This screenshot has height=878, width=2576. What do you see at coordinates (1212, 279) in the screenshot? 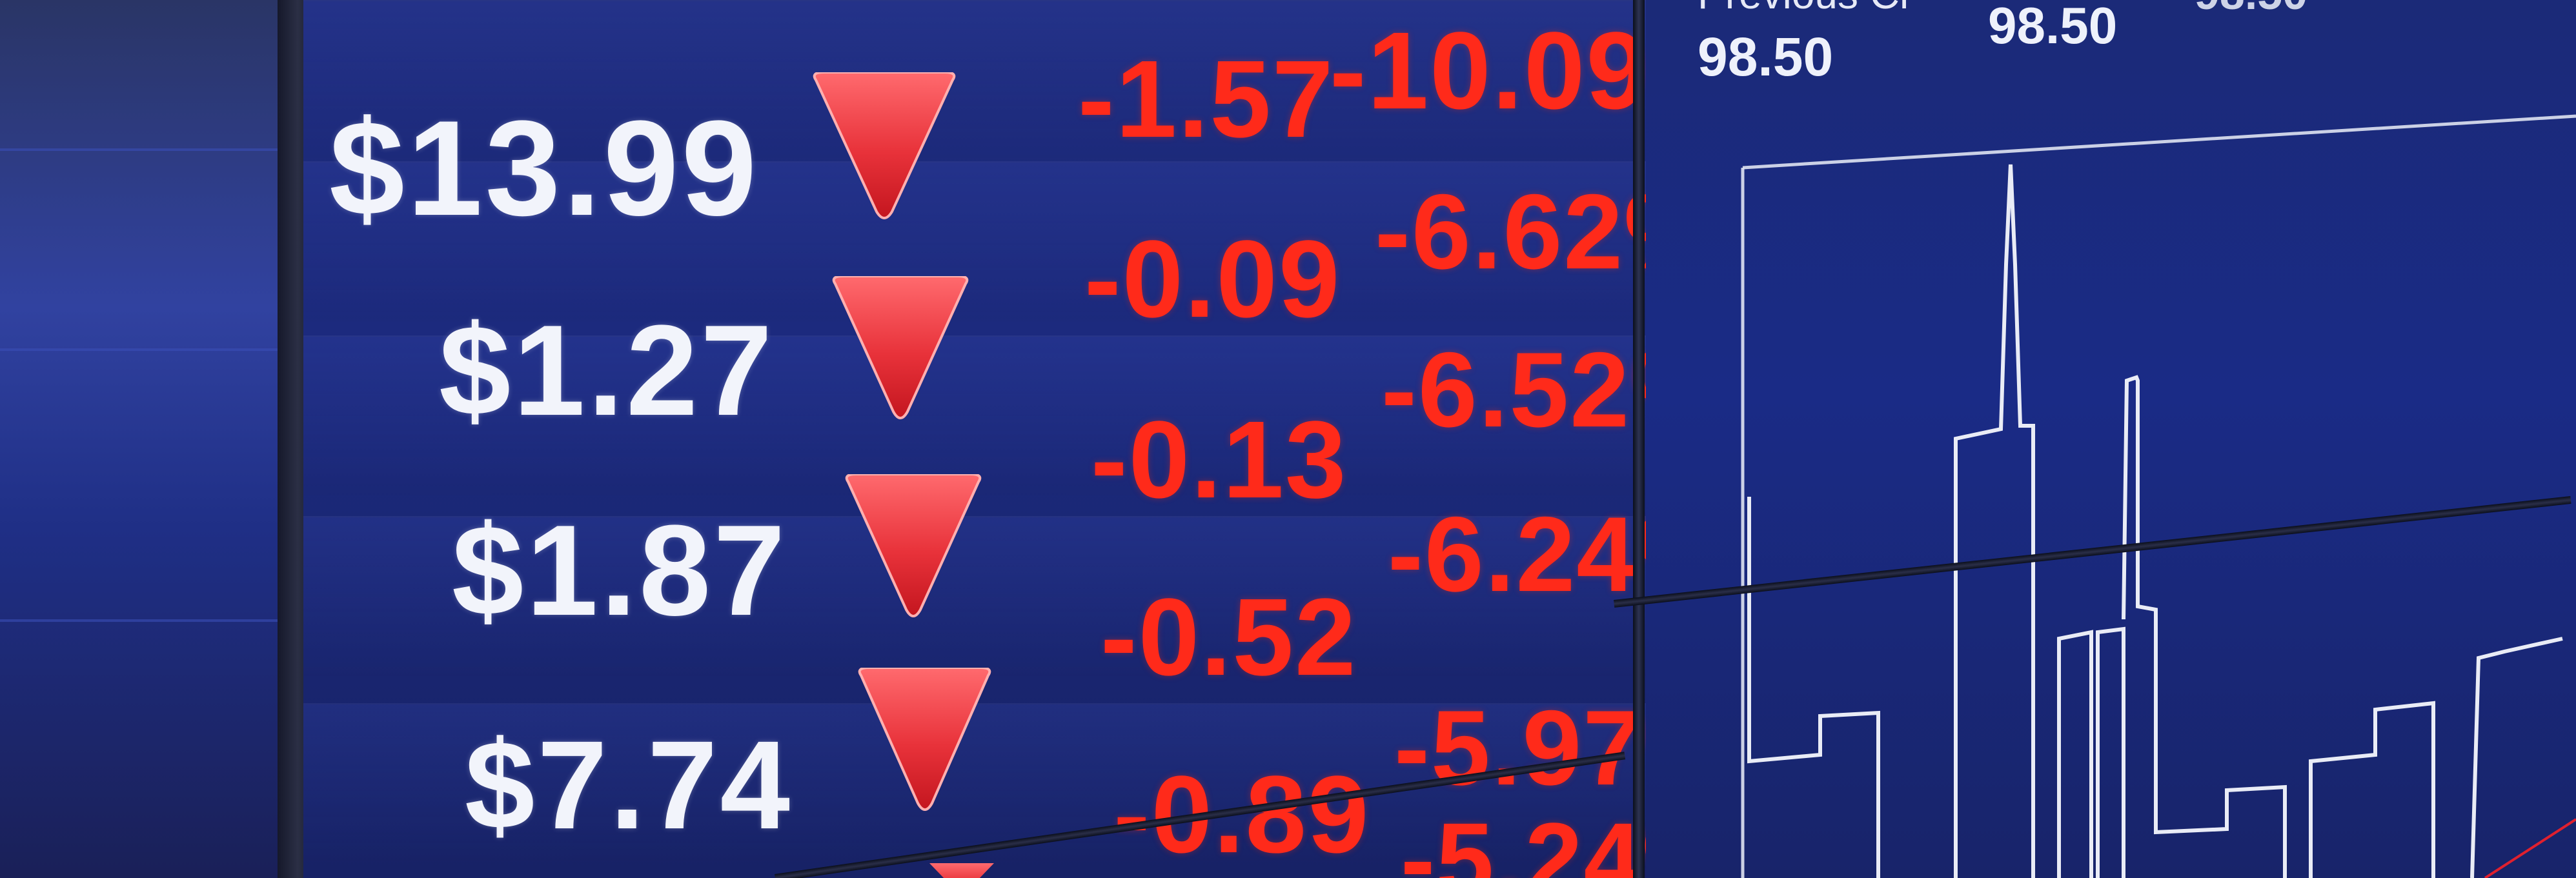
I see `change-value: -0.09` at bounding box center [1212, 279].